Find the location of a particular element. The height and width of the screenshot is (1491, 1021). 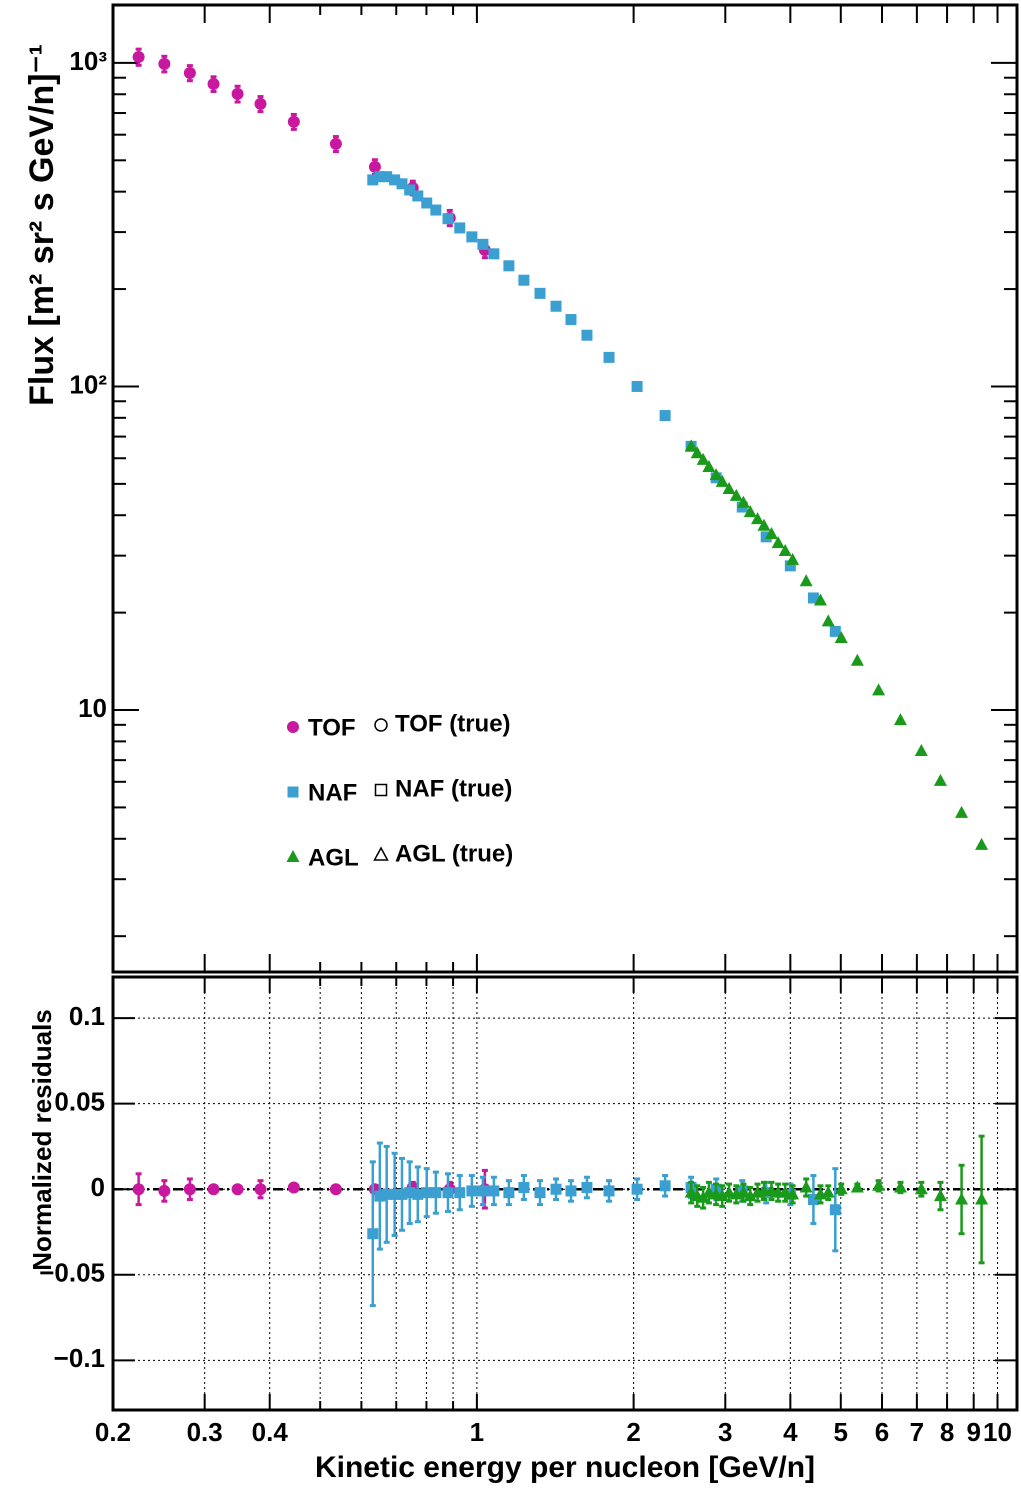

x-tick-label: 0.3 is located at coordinates (205, 1432).